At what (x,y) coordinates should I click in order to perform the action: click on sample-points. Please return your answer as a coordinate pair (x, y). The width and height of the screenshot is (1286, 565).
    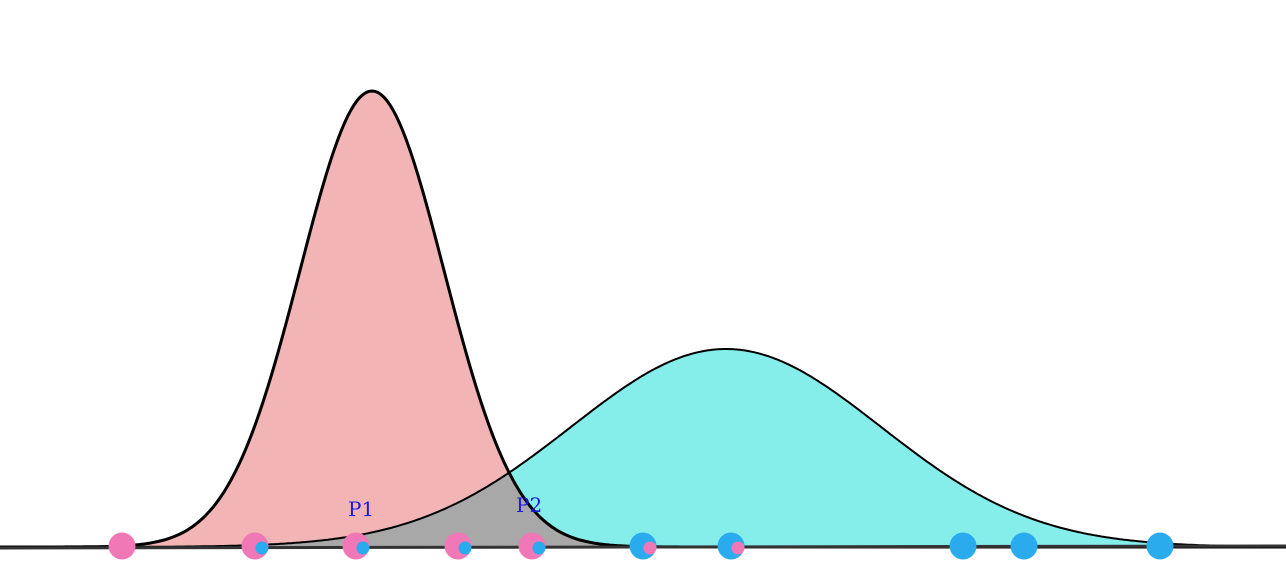
    Looking at the image, I should click on (641, 546).